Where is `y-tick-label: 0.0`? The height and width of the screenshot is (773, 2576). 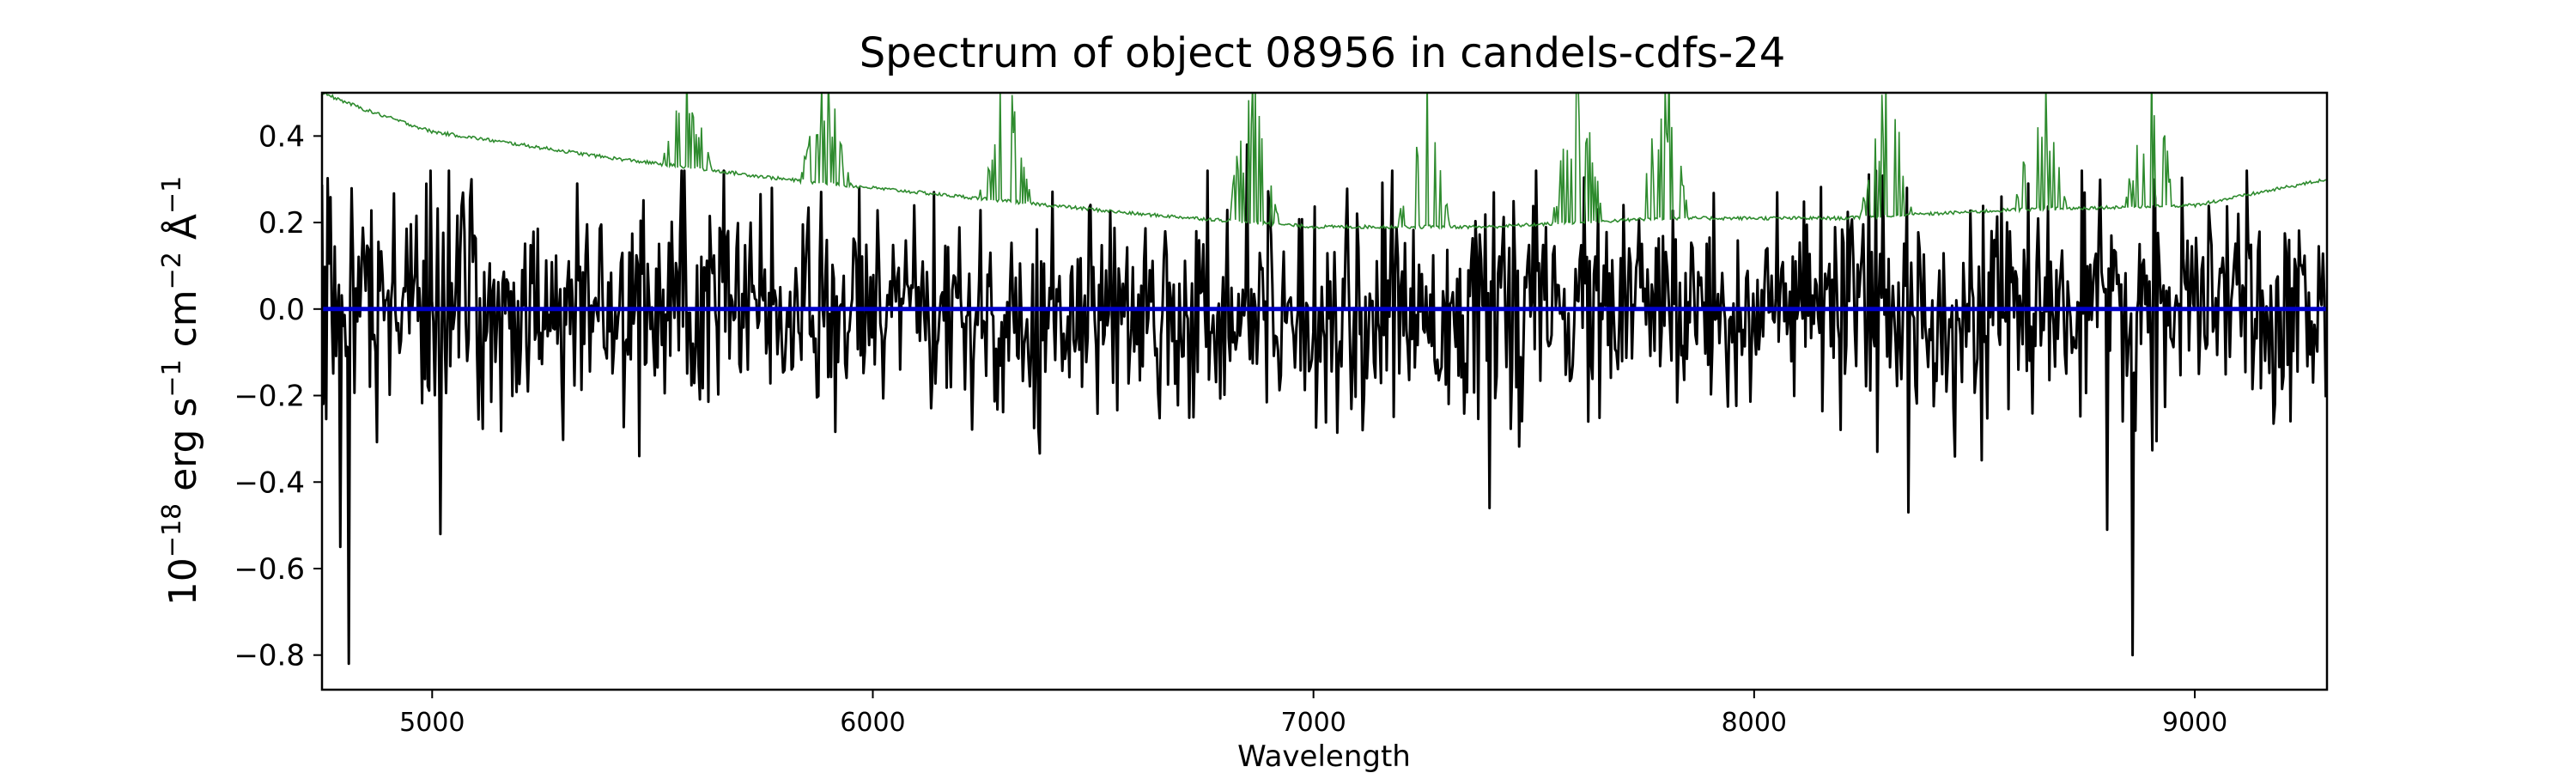 y-tick-label: 0.0 is located at coordinates (281, 310).